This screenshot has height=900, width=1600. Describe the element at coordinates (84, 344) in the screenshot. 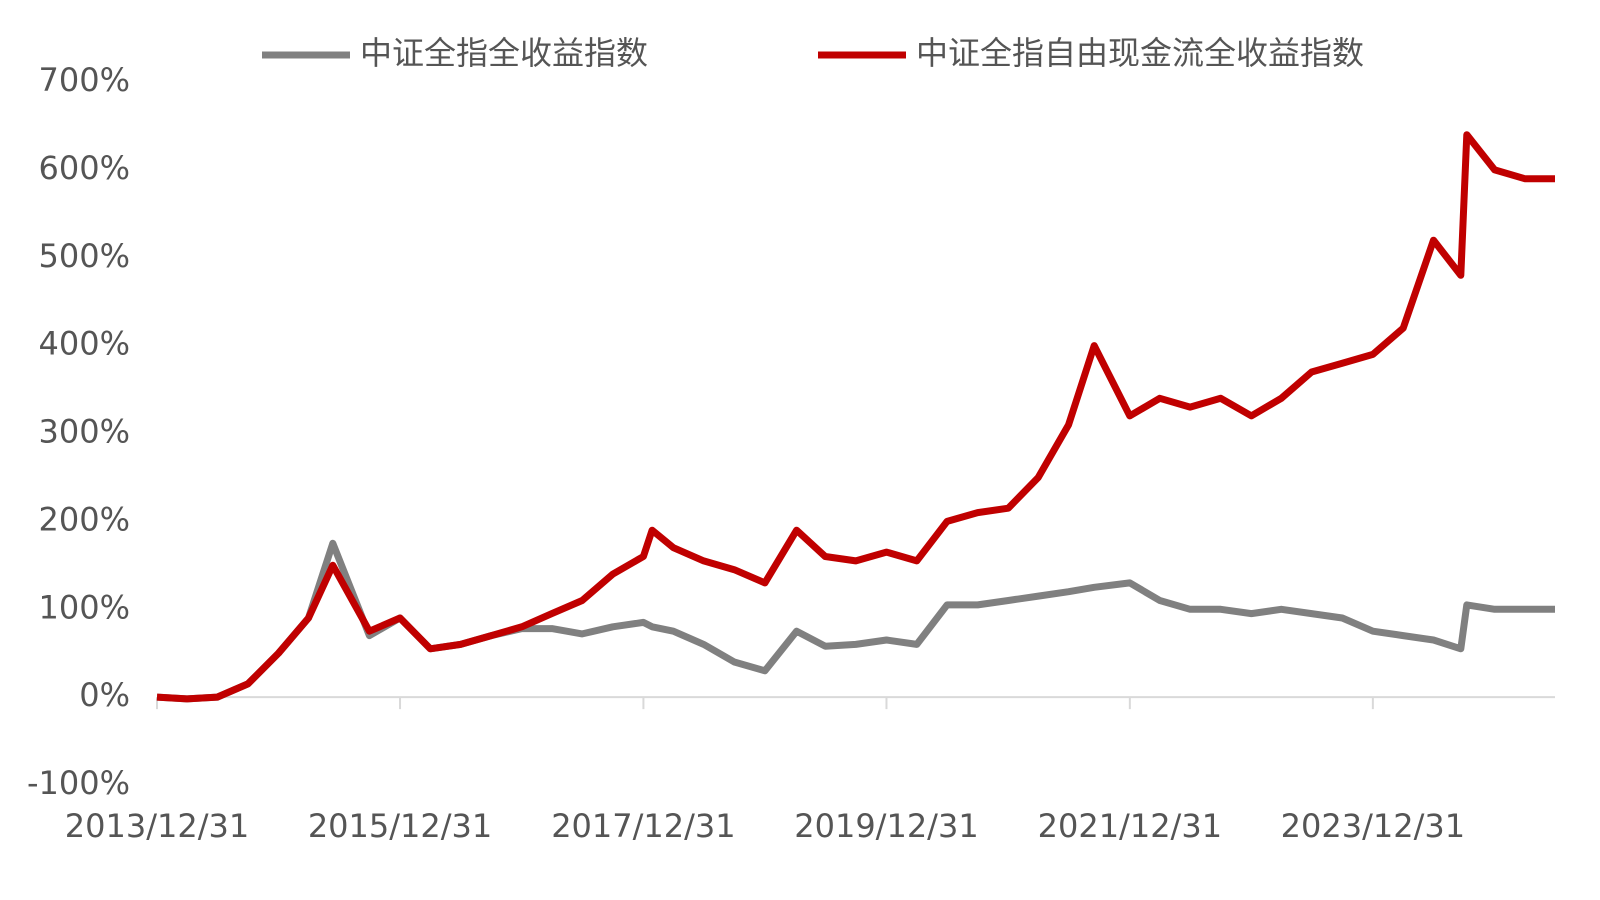

I see `y-tick-label: 400%` at that location.